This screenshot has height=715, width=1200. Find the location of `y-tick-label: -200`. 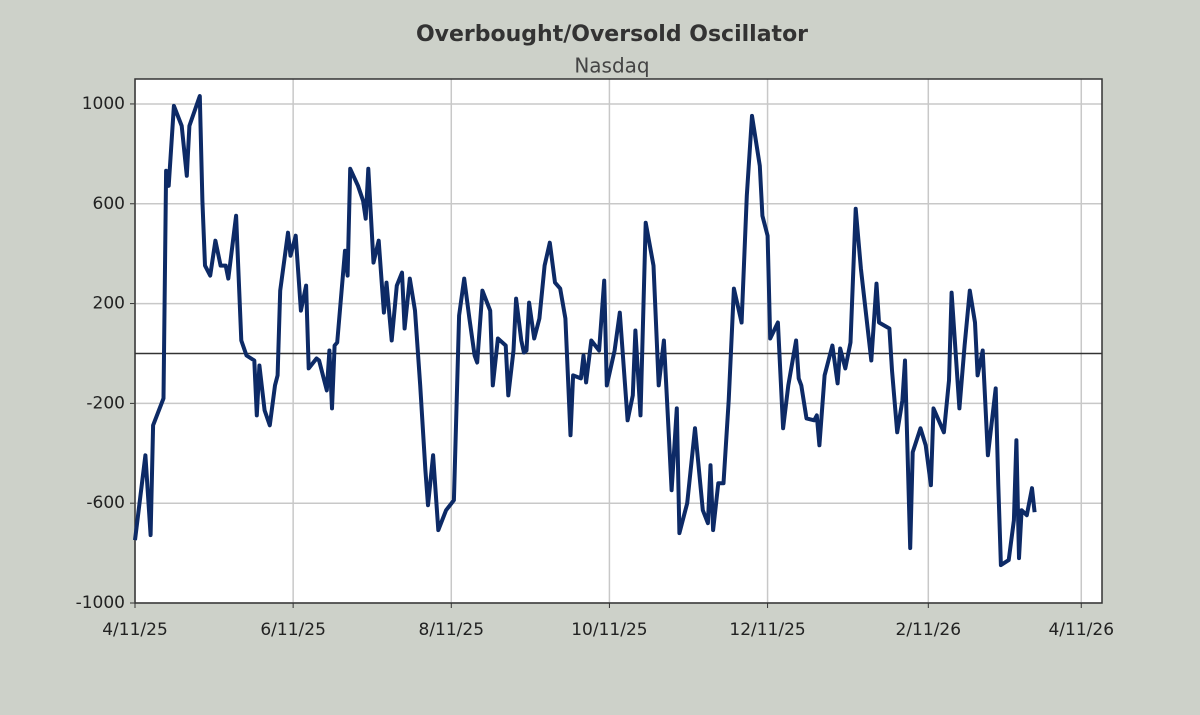

y-tick-label: -200 is located at coordinates (105, 403).